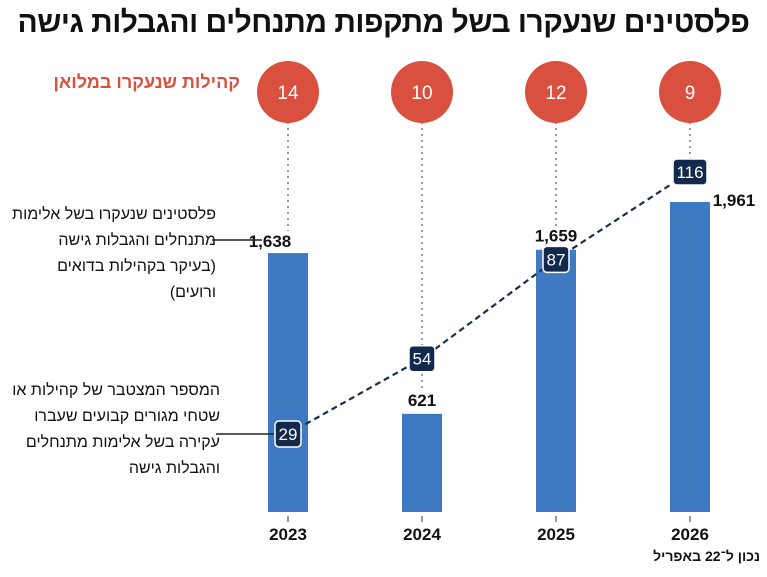 The height and width of the screenshot is (577, 767). I want to click on line-value-label: 87, so click(556, 259).